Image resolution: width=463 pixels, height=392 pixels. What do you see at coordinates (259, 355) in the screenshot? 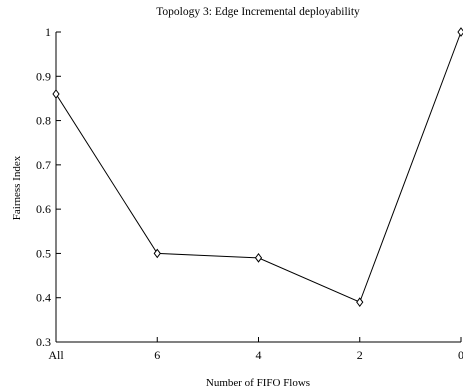
I see `x-tick-label: 4` at bounding box center [259, 355].